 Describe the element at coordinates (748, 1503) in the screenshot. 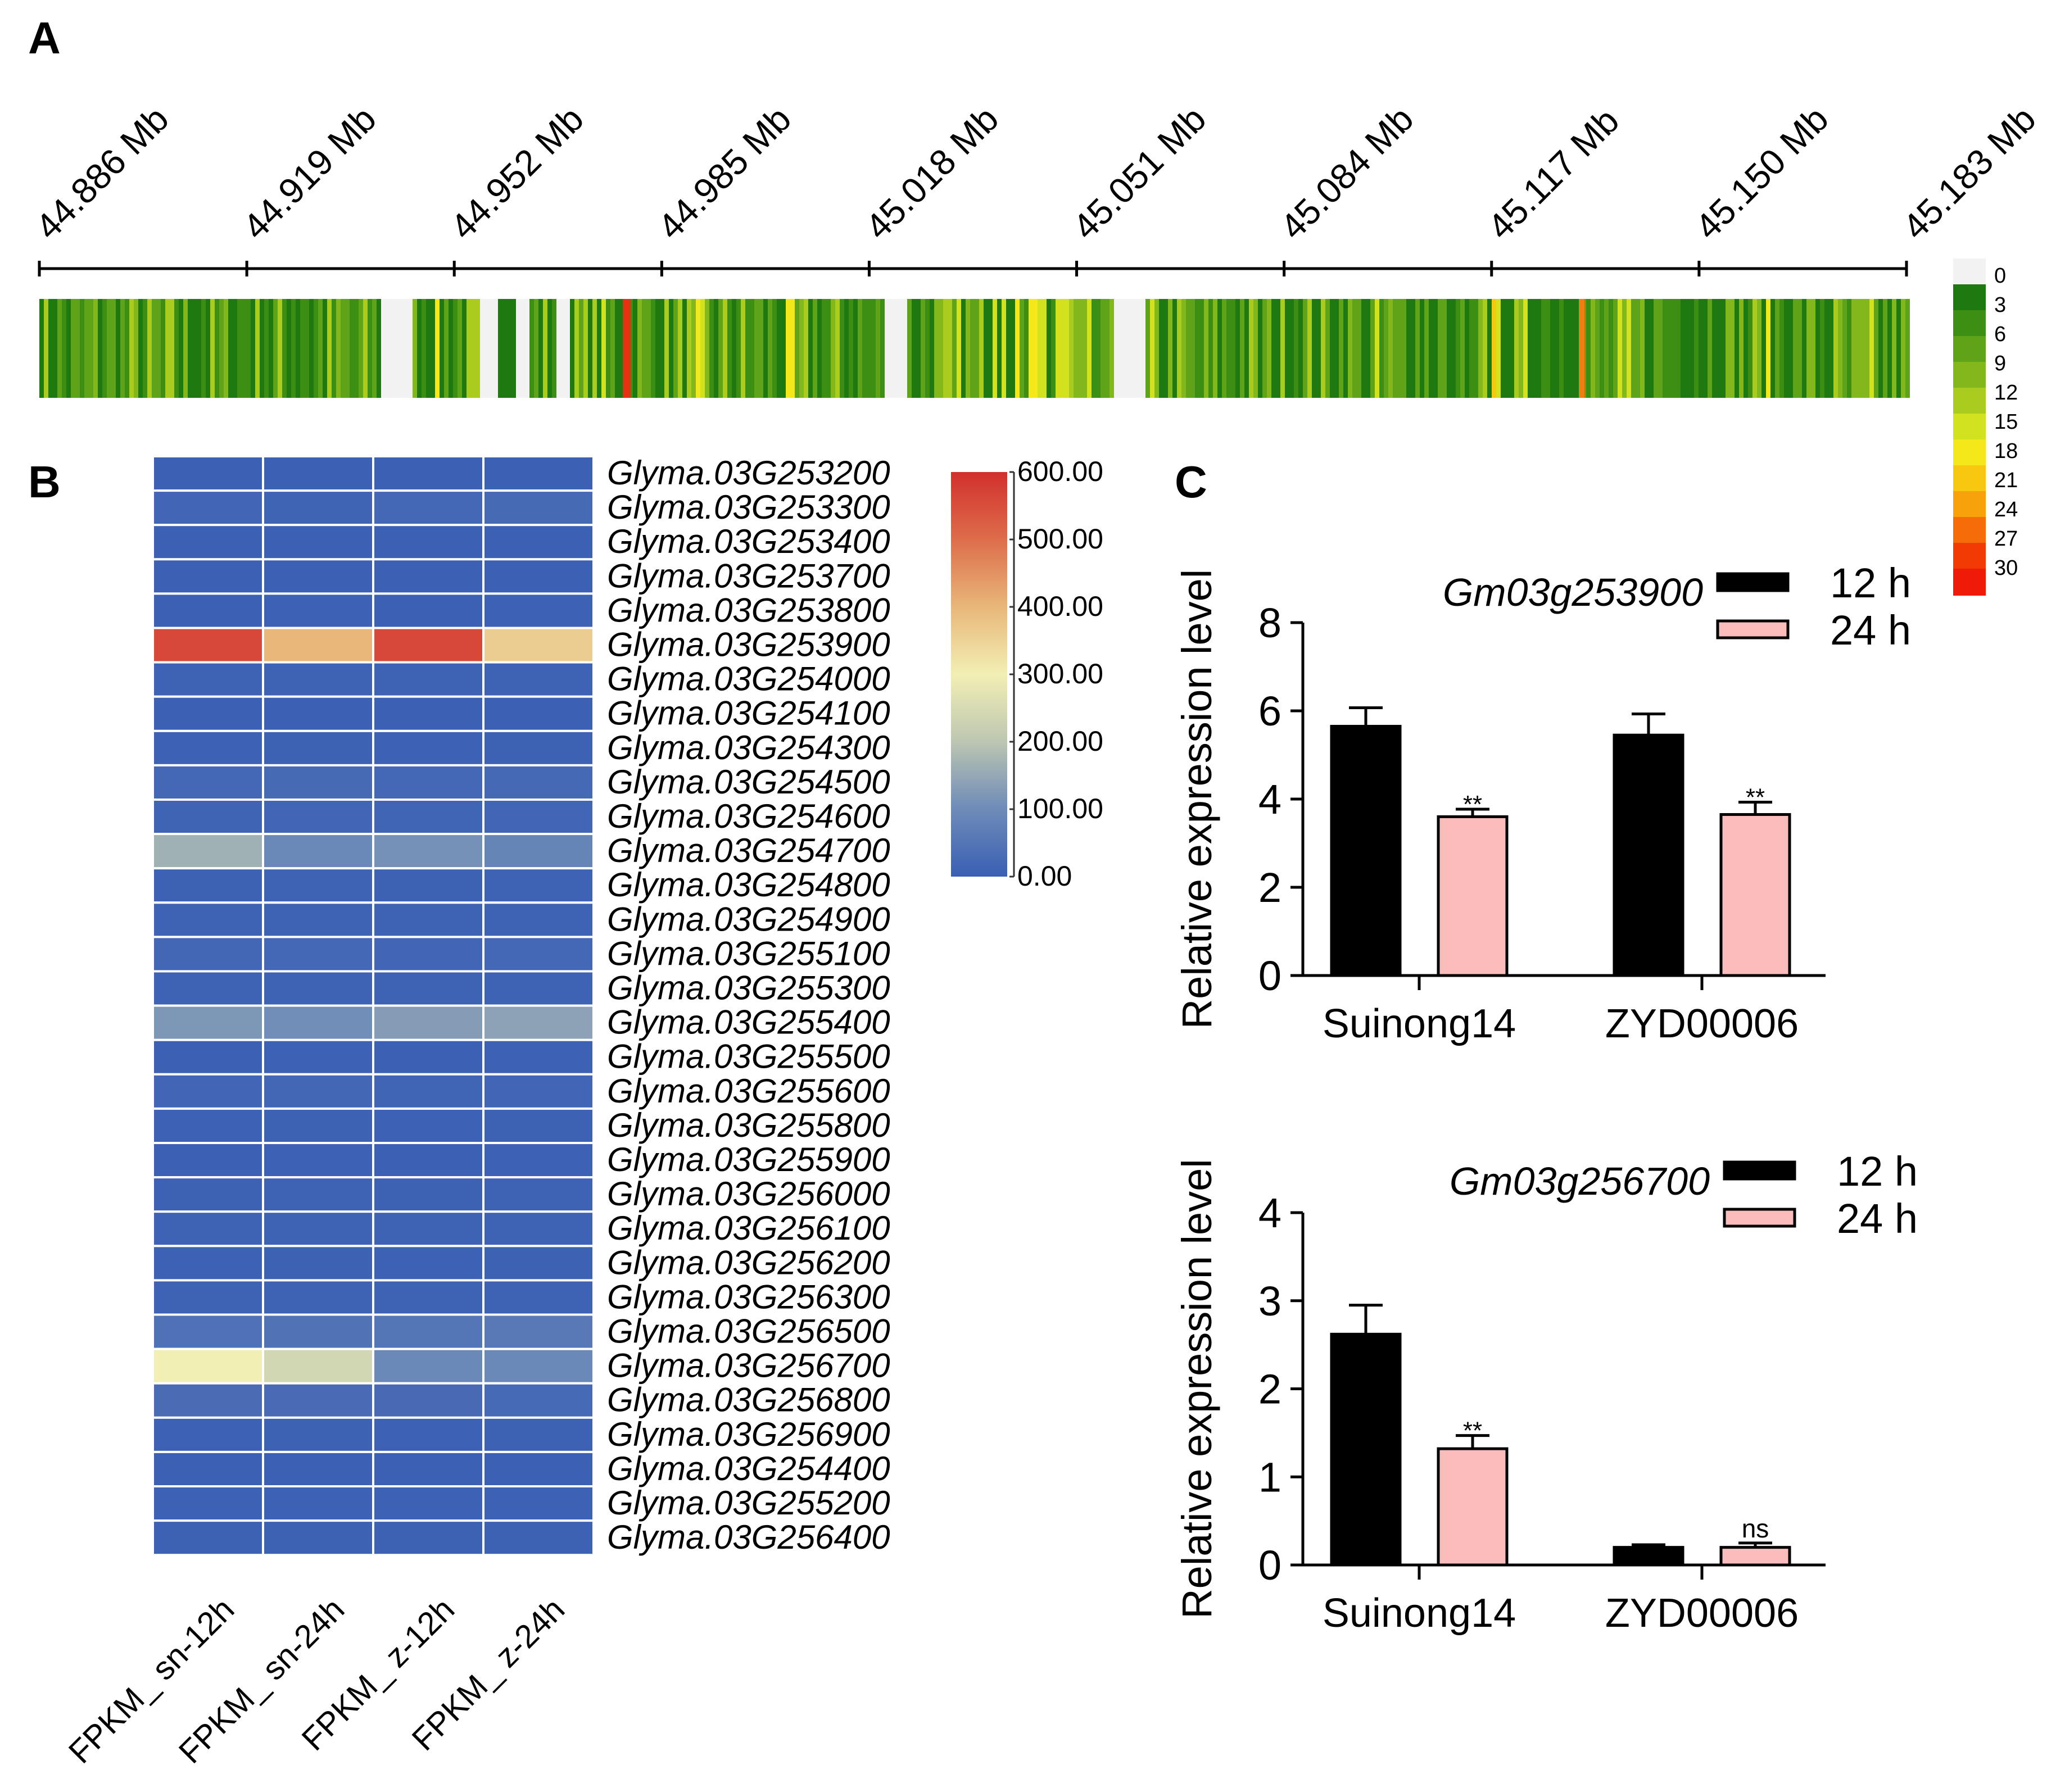

I see `row-label: Glyma.03G255200` at that location.